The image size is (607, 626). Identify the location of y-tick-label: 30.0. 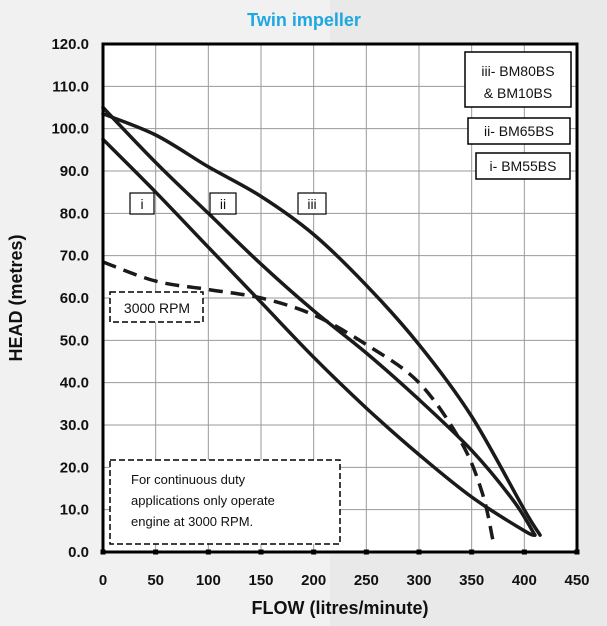
(74, 425).